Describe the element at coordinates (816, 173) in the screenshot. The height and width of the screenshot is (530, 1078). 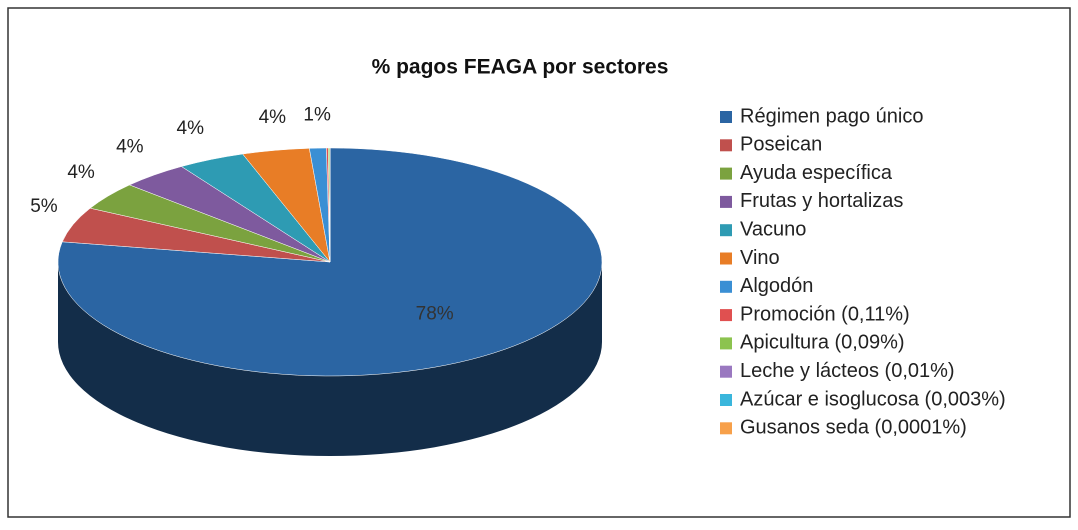
I see `legend-label: Ayuda específica` at that location.